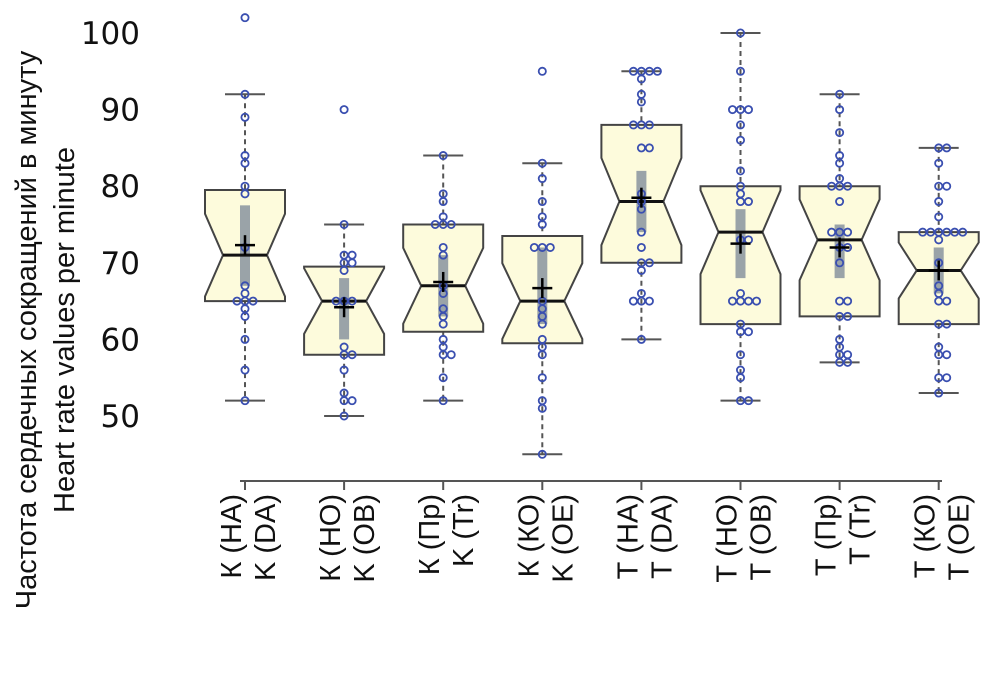 This screenshot has width=983, height=686. Describe the element at coordinates (331, 538) in the screenshot. I see `x-tick-label: К (НО)` at that location.